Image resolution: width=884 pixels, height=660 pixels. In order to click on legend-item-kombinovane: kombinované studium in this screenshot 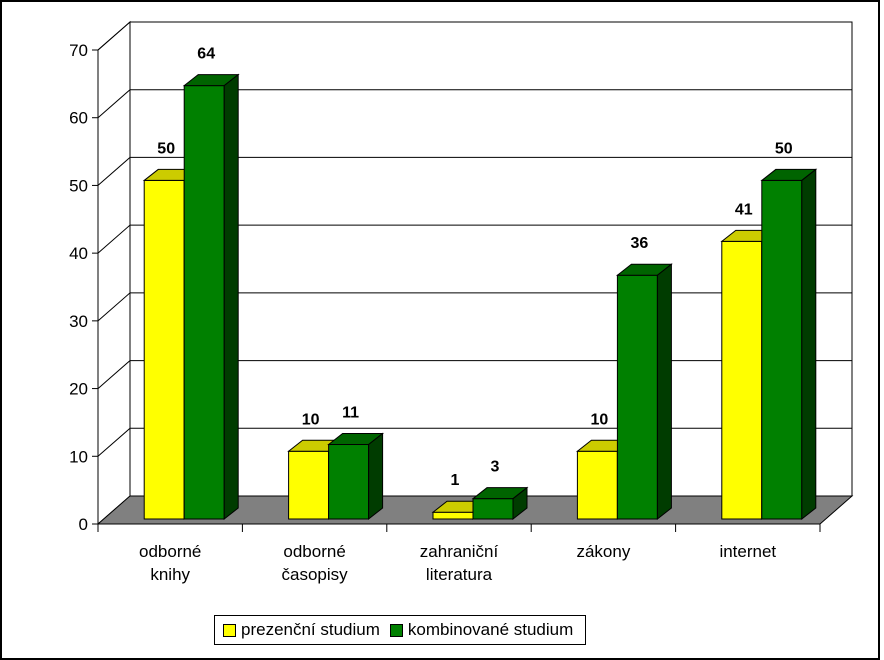, I will do `click(481, 630)`.